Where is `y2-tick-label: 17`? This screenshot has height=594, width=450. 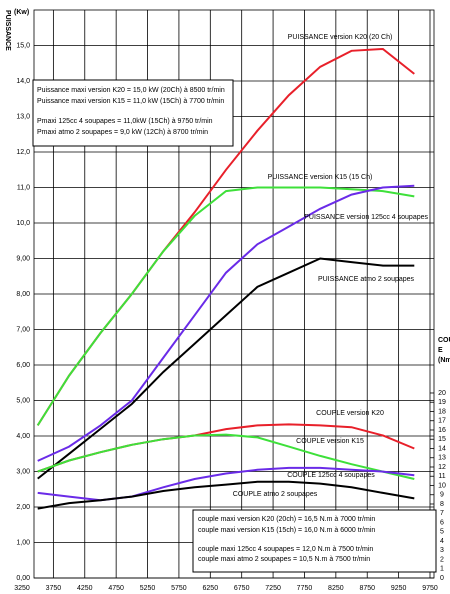
y2-tick-label: 17 is located at coordinates (442, 421).